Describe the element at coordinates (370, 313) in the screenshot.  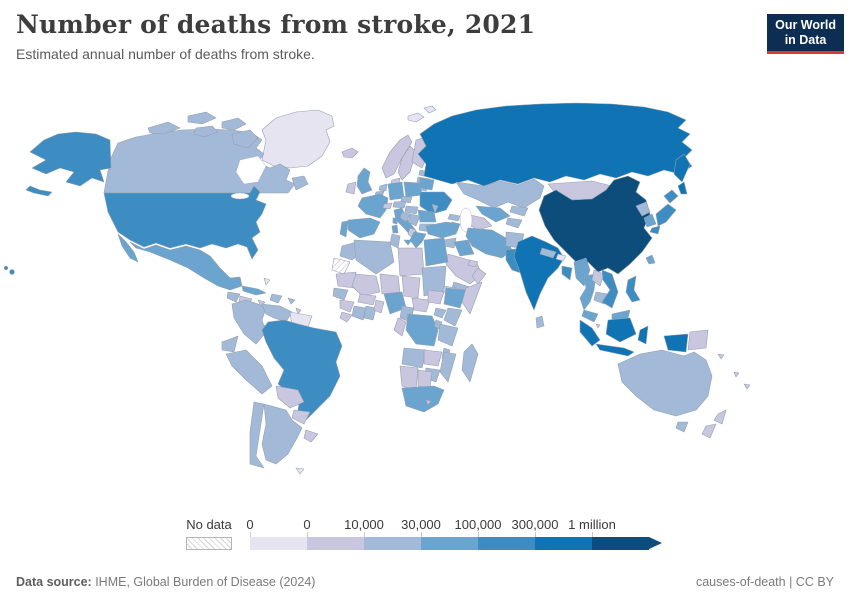
I see `country-ghana` at that location.